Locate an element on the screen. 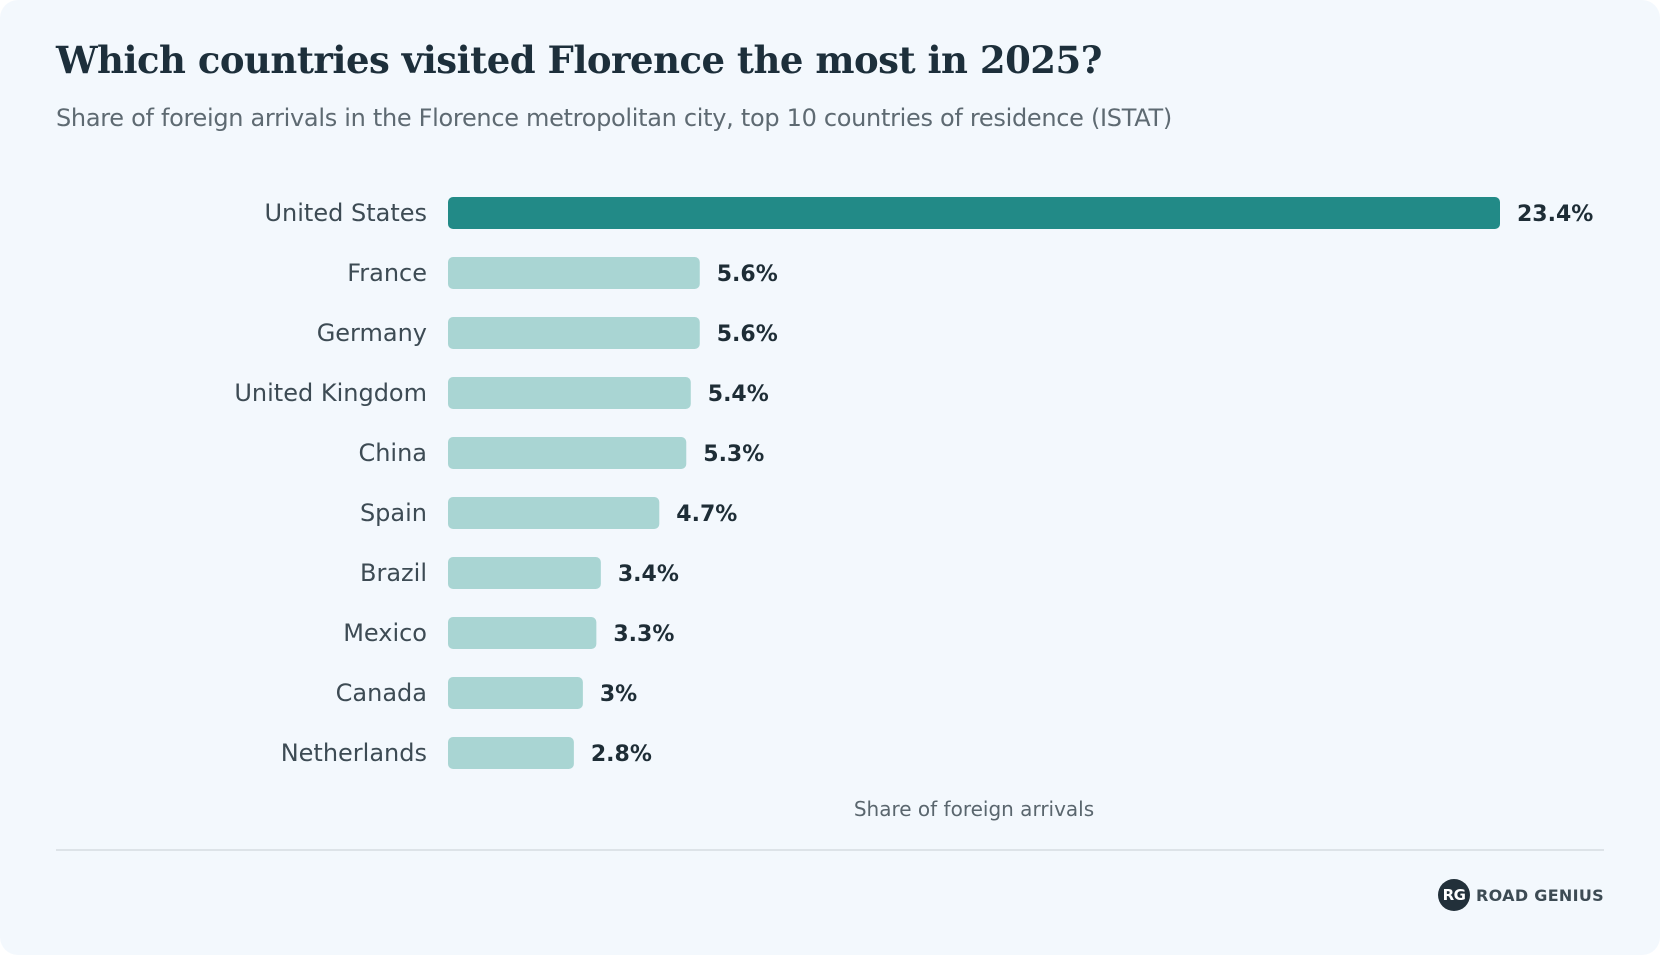 The width and height of the screenshot is (1660, 955). value-label-united-states: 23.4% is located at coordinates (1555, 214).